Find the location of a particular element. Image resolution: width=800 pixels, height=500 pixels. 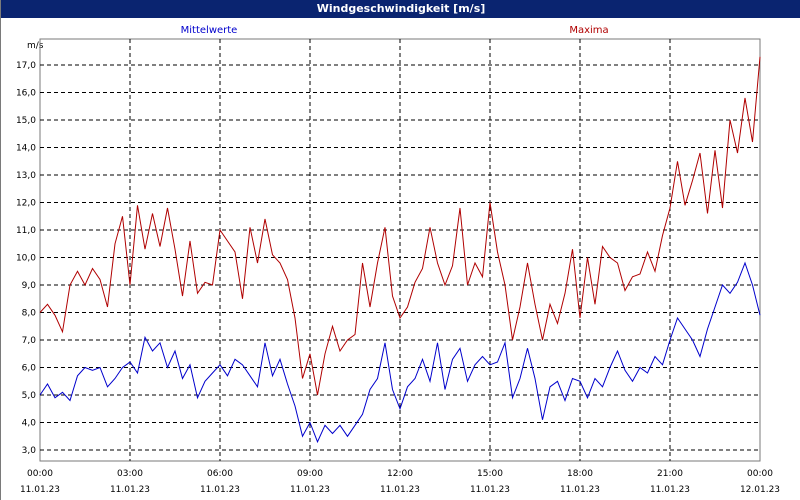

y-tick-label: 4,0 is located at coordinates (29, 424).